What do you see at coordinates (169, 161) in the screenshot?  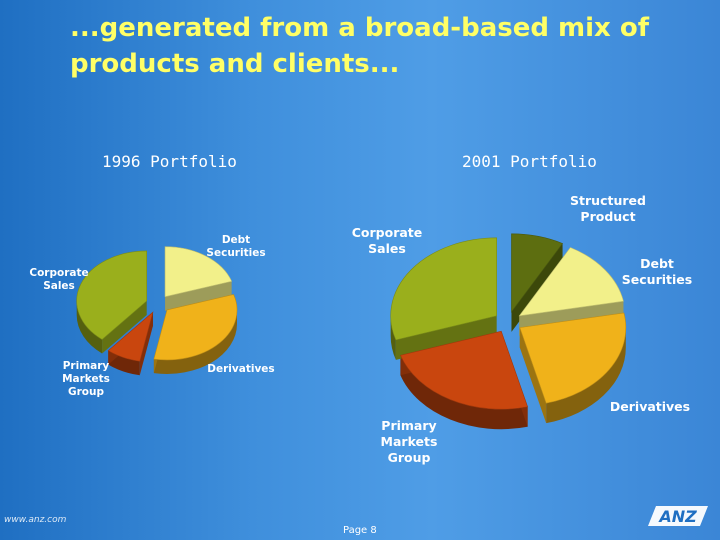 I see `chart-title-1996: 1996 Portfolio` at bounding box center [169, 161].